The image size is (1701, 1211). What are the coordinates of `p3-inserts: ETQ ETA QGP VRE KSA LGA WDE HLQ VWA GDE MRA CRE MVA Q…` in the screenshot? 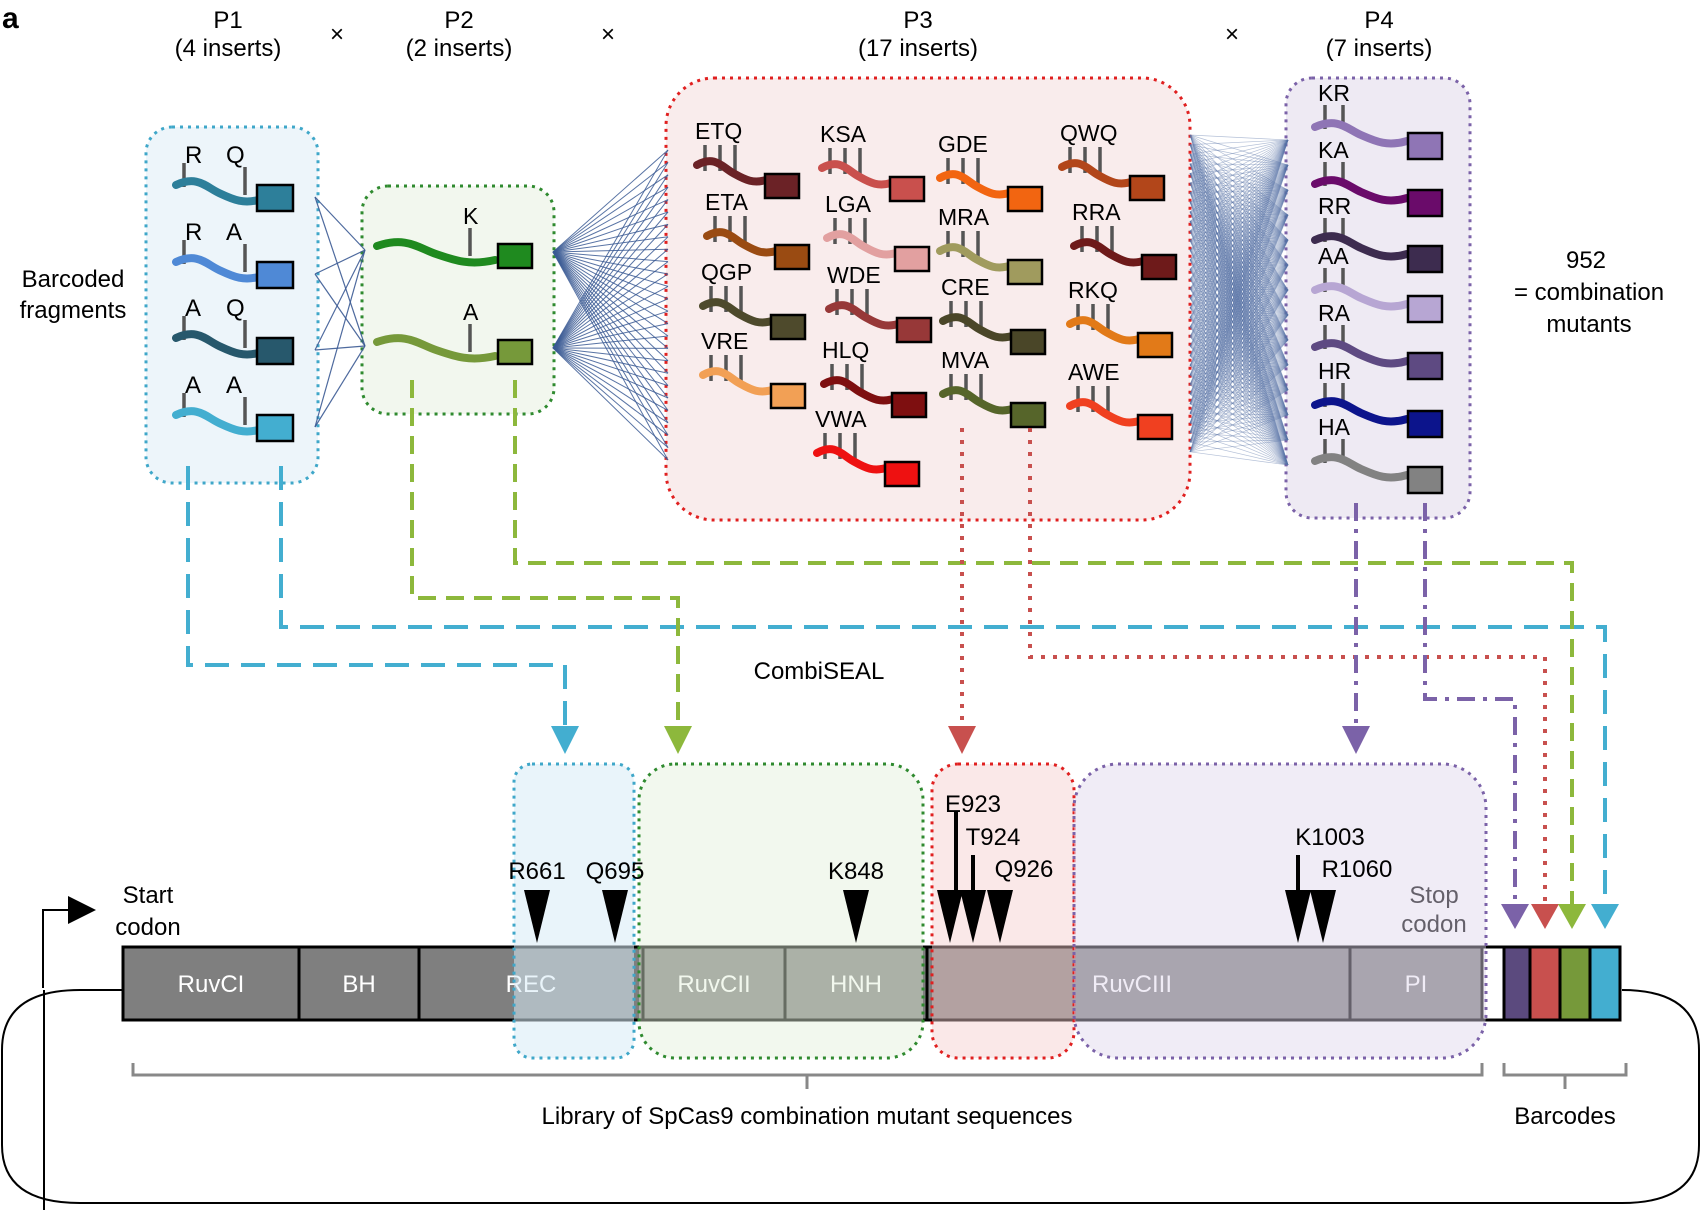 It's located at (935, 303).